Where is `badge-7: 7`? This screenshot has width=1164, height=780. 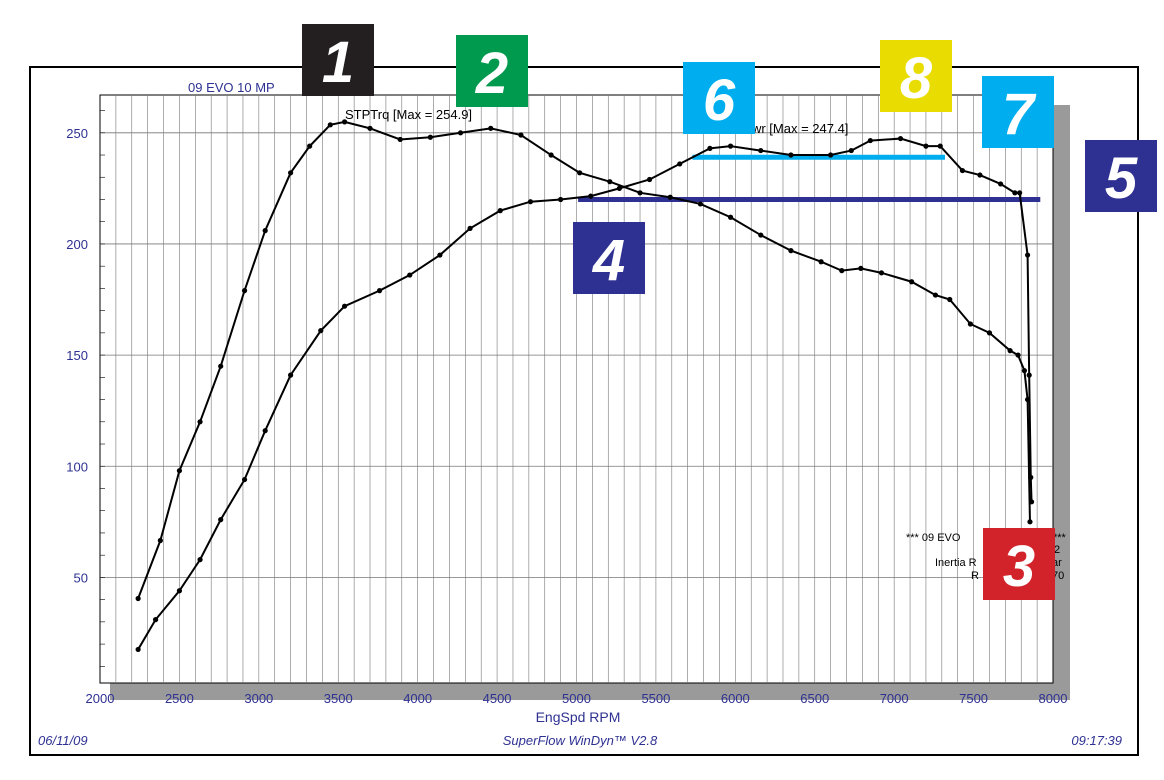
badge-7: 7 is located at coordinates (1018, 112).